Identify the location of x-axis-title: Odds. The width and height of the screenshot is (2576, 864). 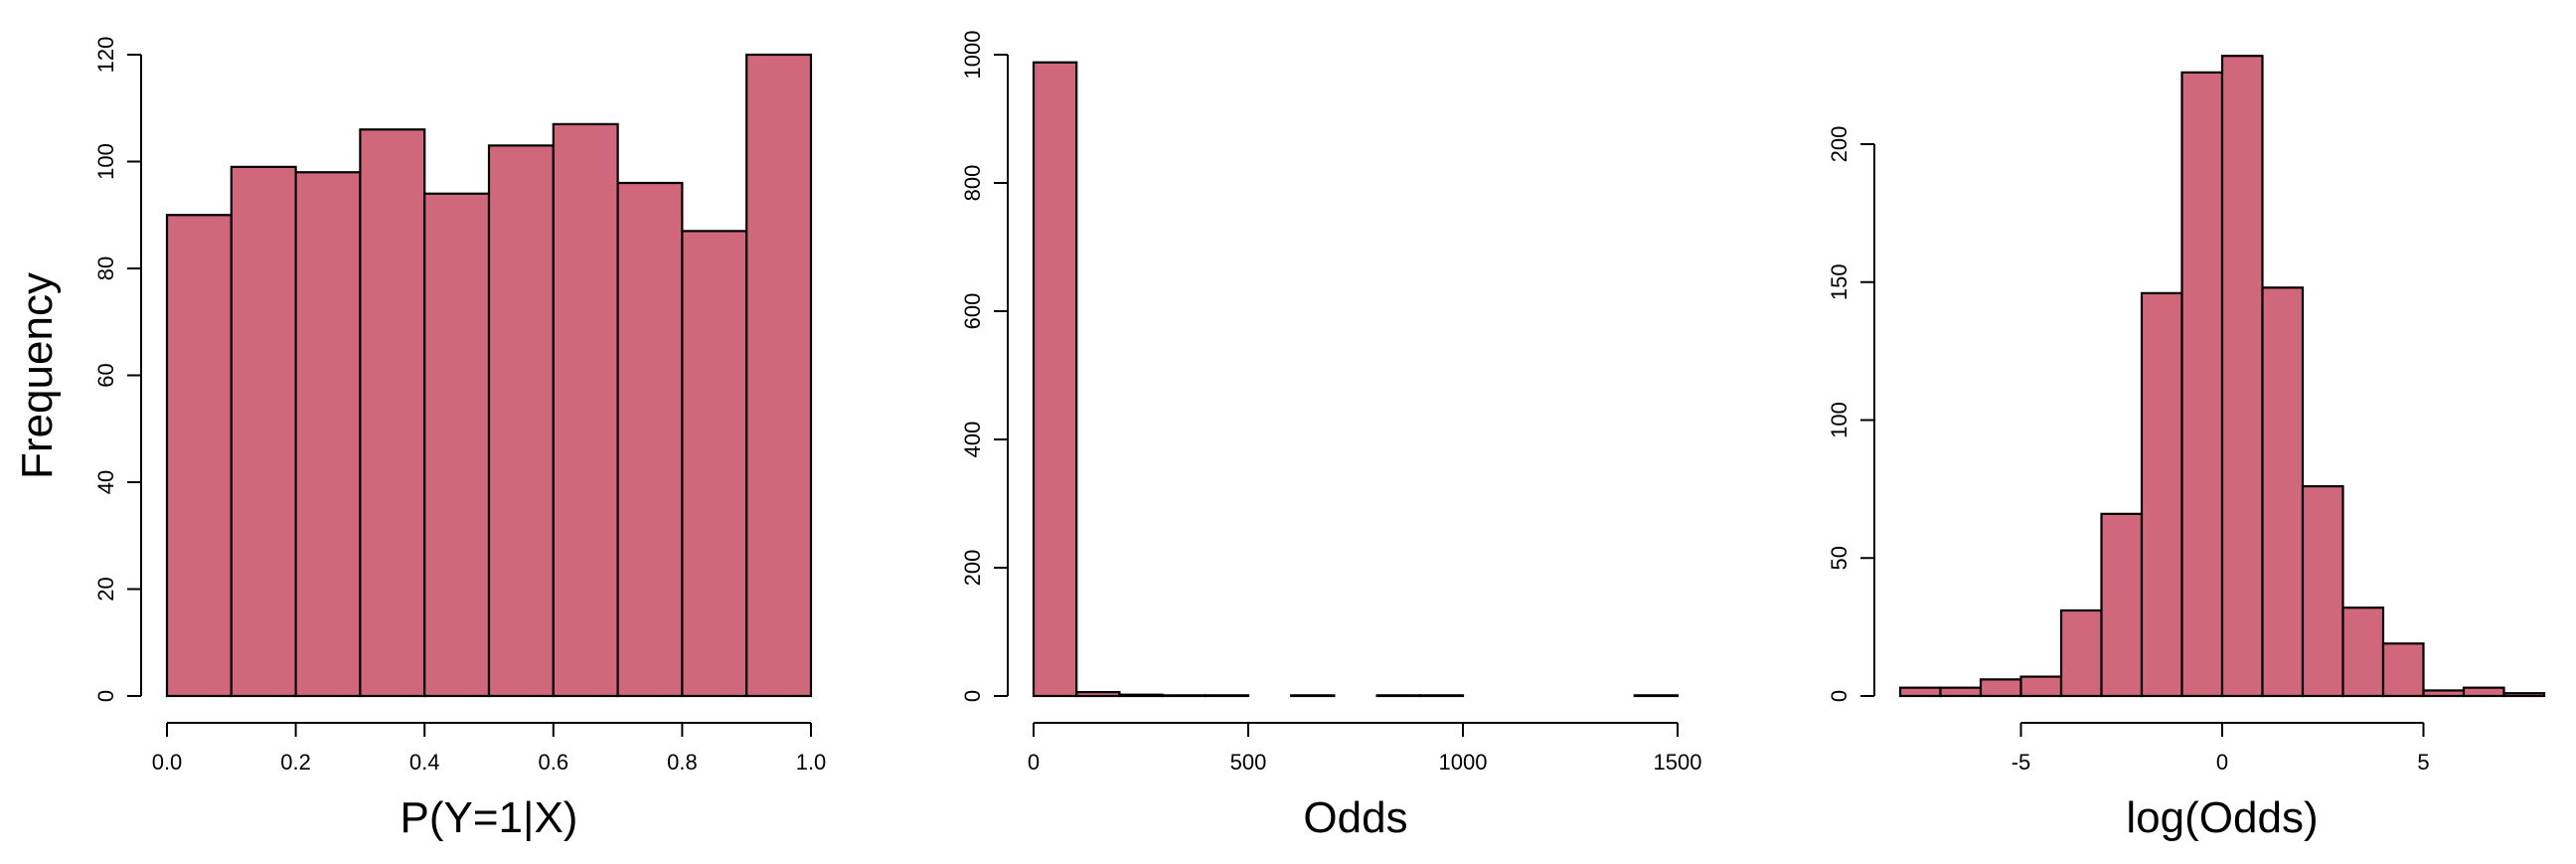
(1355, 817).